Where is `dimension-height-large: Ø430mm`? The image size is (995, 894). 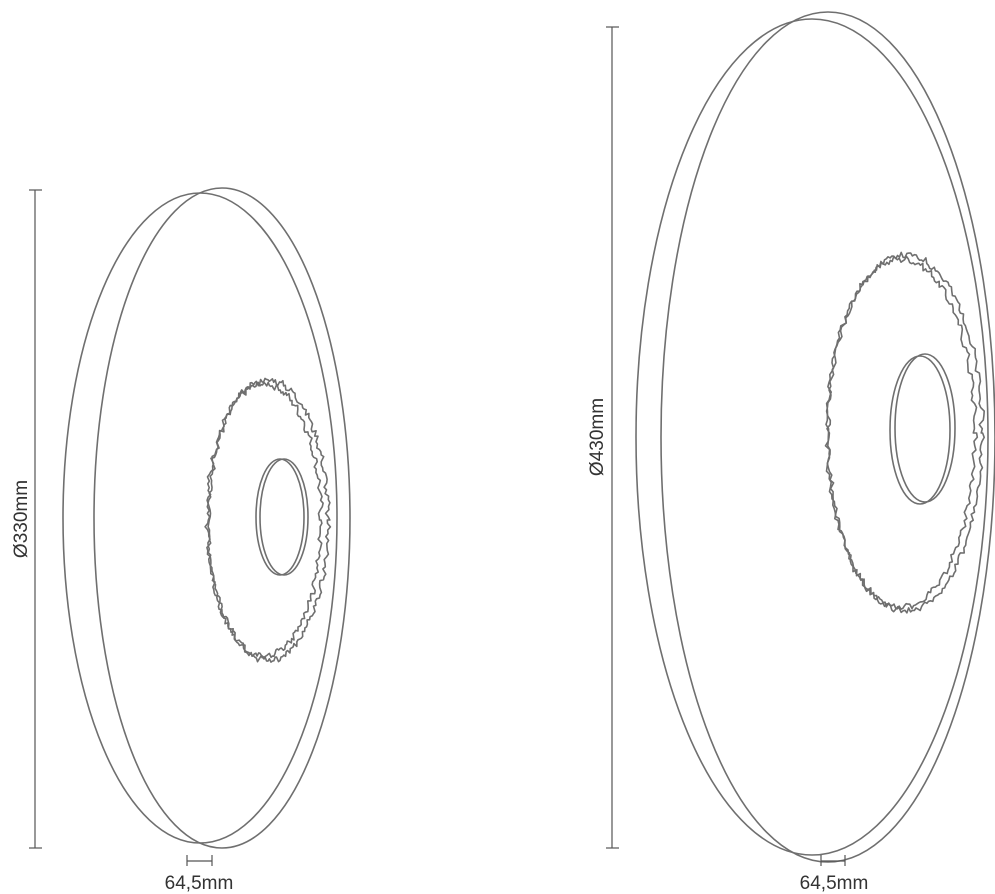 dimension-height-large: Ø430mm is located at coordinates (603, 437).